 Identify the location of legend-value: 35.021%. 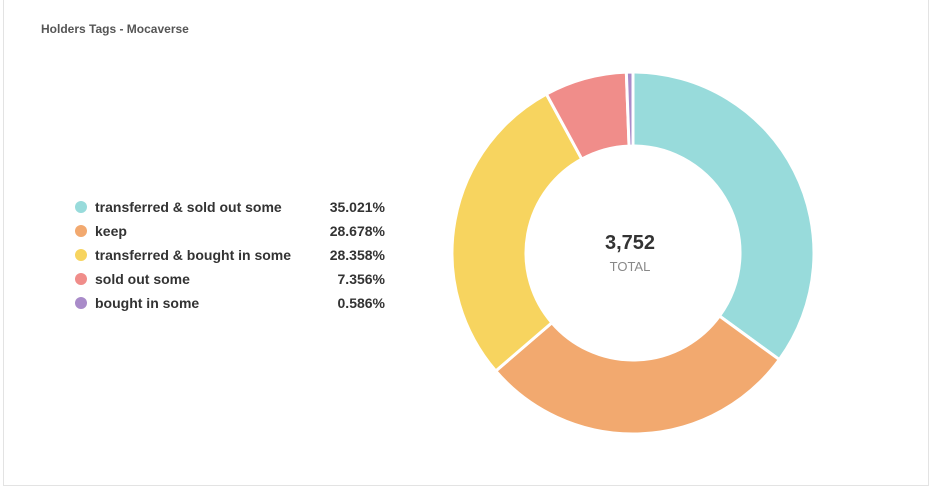
(357, 207).